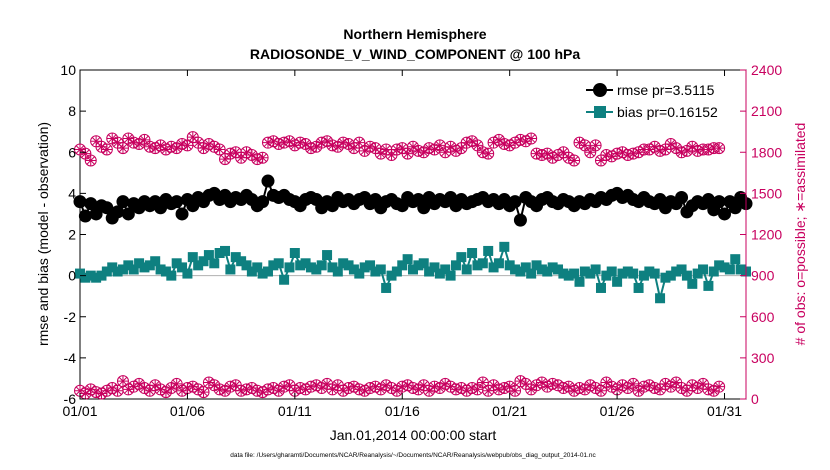  Describe the element at coordinates (763, 317) in the screenshot. I see `y-right-tick-label: 600` at that location.